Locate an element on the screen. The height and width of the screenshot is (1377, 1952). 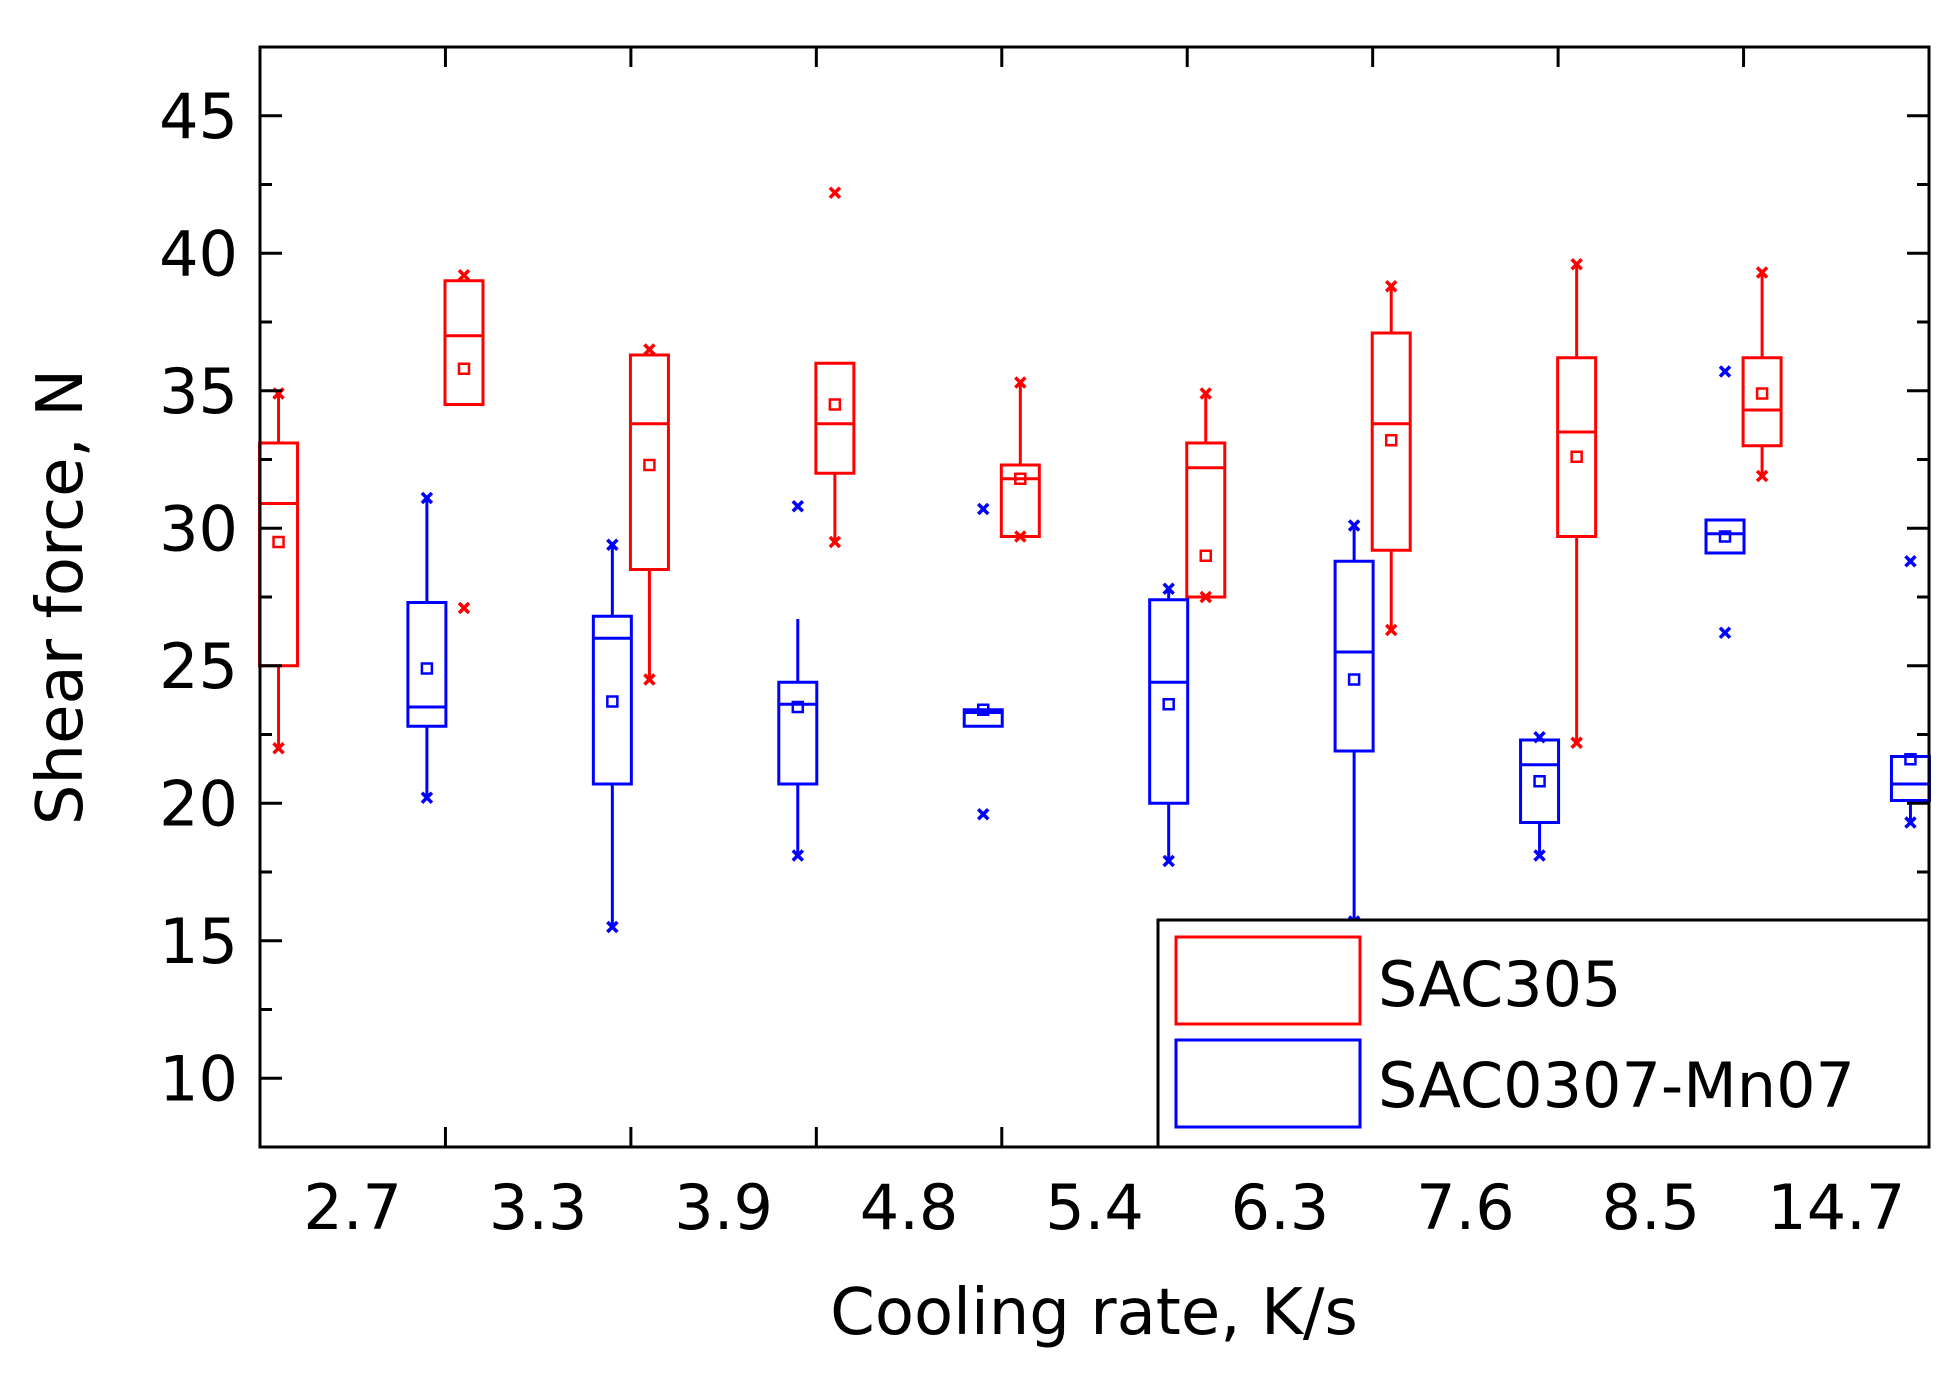
box-sac0307-mn07-4.8 is located at coordinates (983, 661).